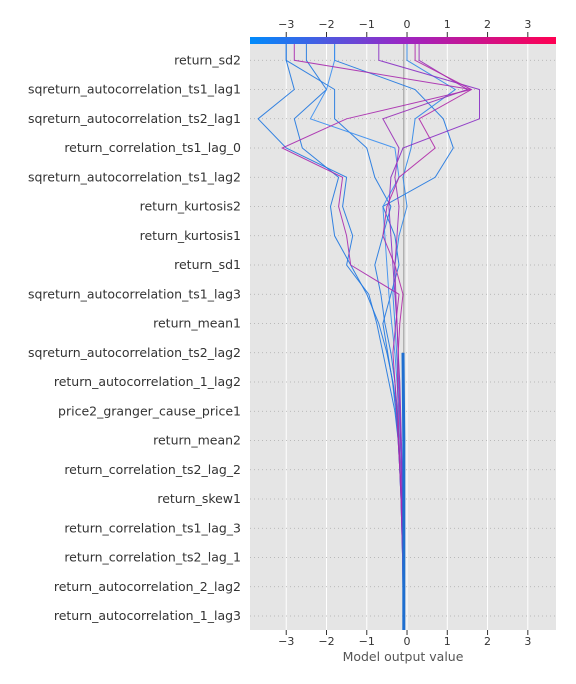 This screenshot has width=576, height=684. What do you see at coordinates (134, 352) in the screenshot?
I see `feature-label: sqreturn_autocorrelation_ts2_lag2` at bounding box center [134, 352].